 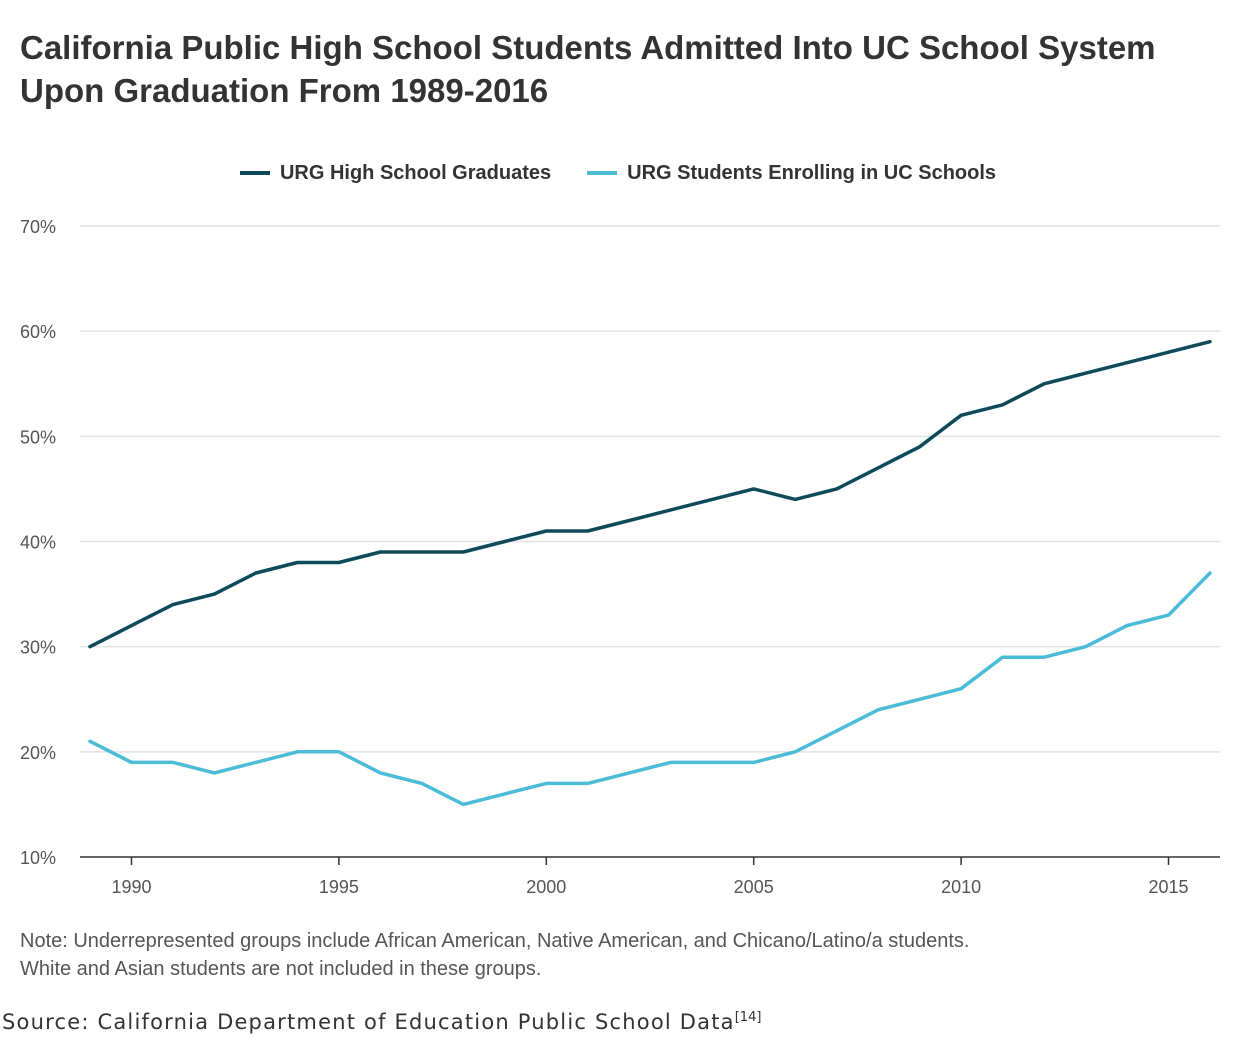 I want to click on y-tick-label: 10%, so click(x=38, y=858).